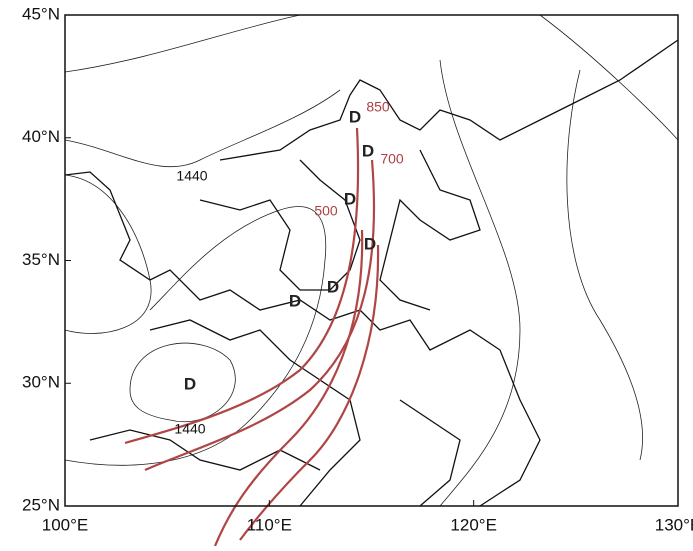  What do you see at coordinates (378, 107) in the screenshot?
I see `level-label: 850` at bounding box center [378, 107].